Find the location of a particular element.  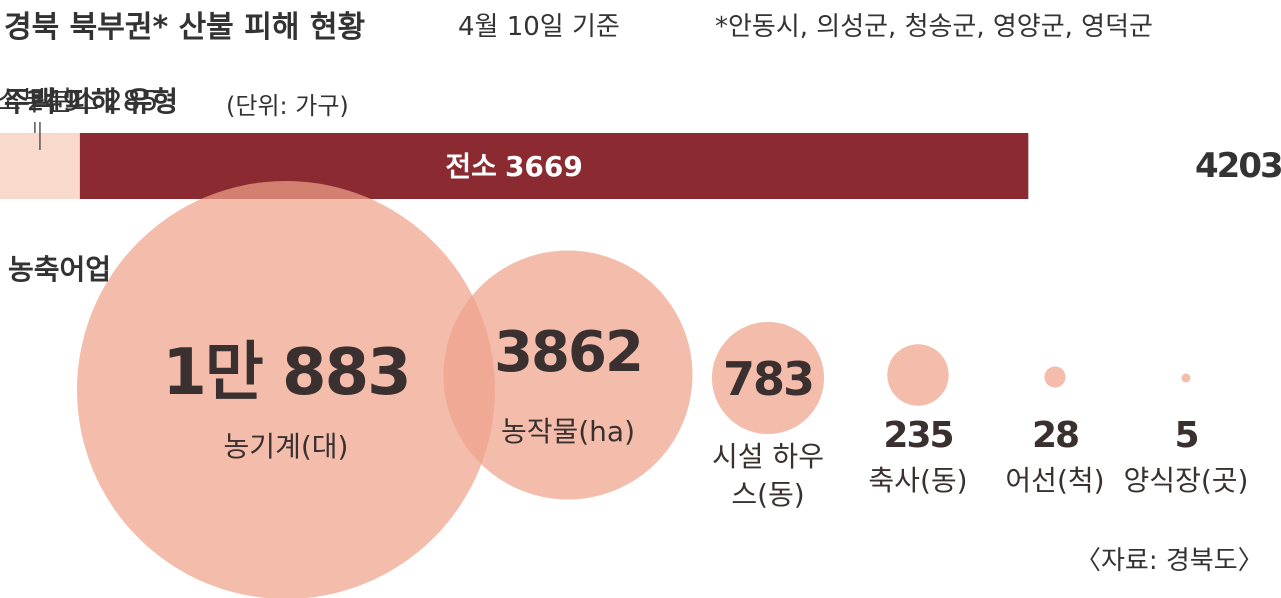

bubble-value: 235 is located at coordinates (918, 435).